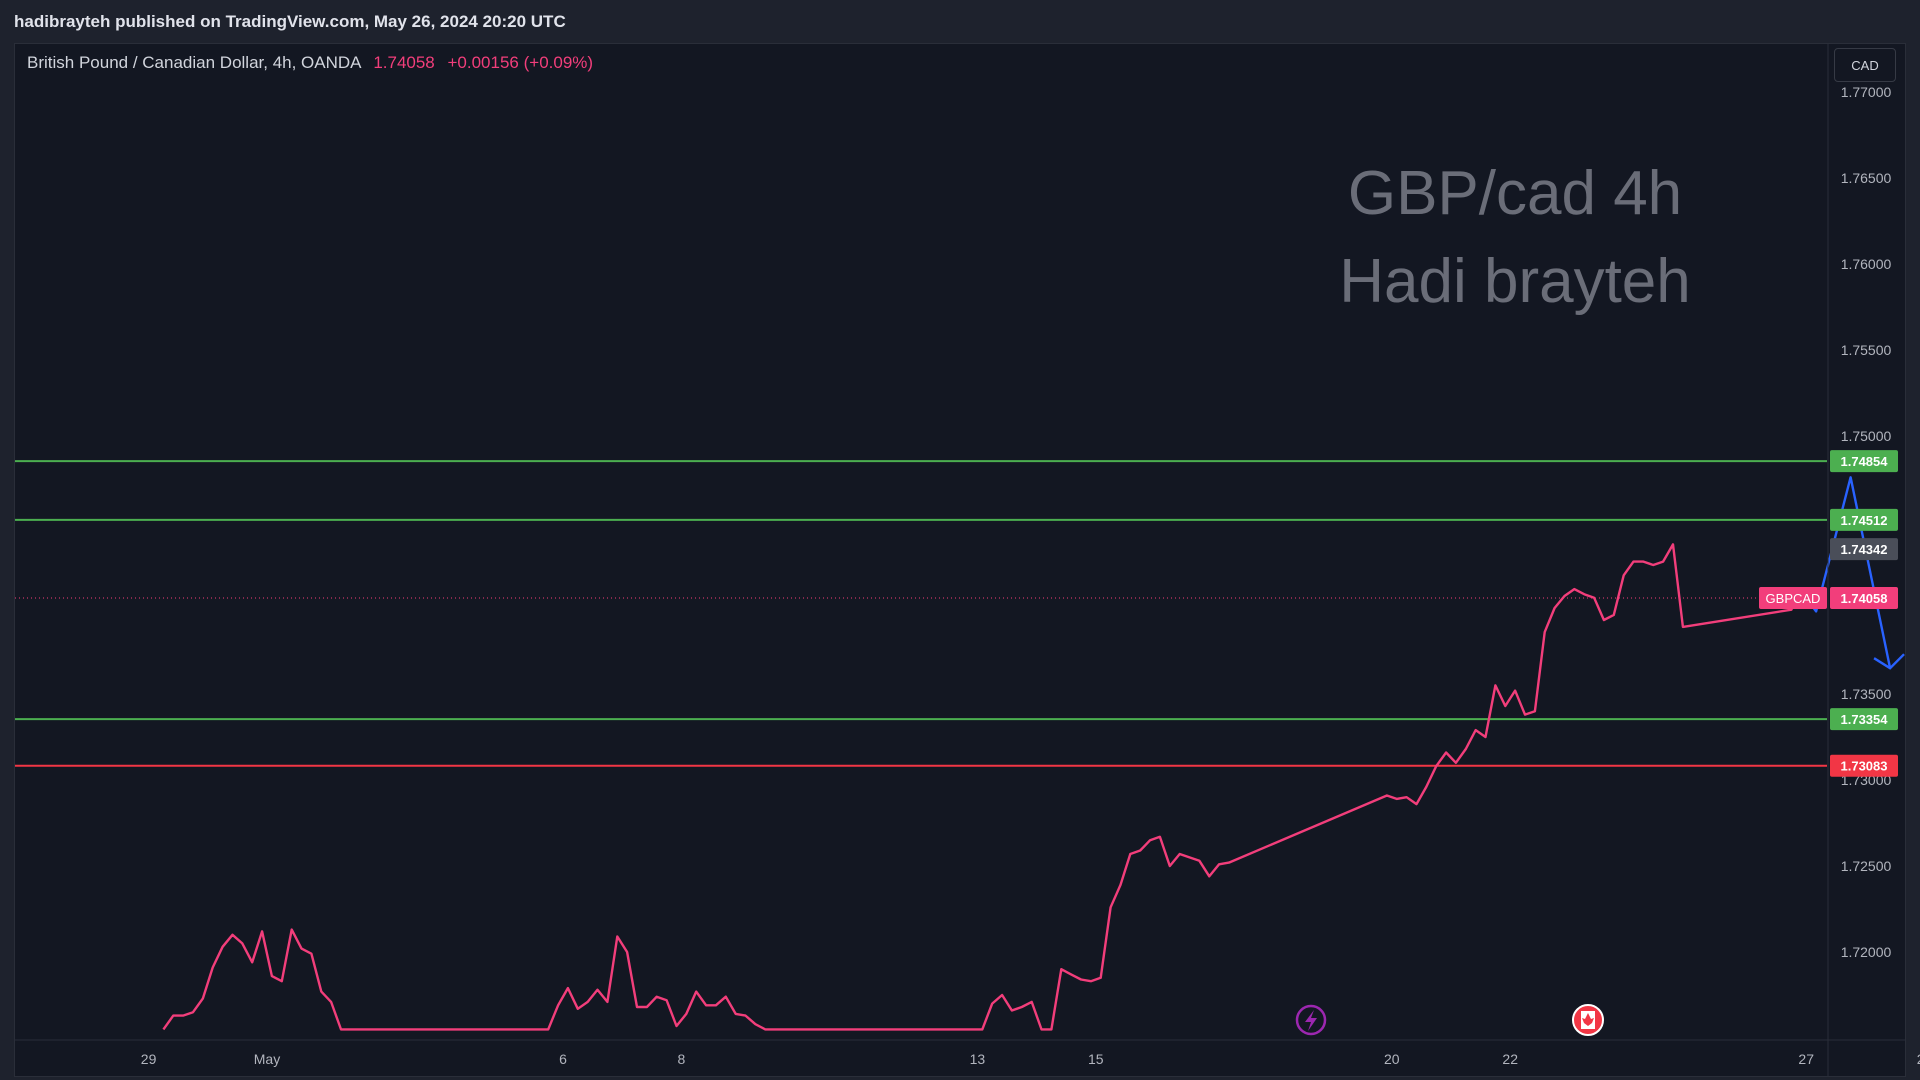 This screenshot has height=1080, width=1920. Describe the element at coordinates (1866, 92) in the screenshot. I see `price-axis-tick-label: 1.77000` at that location.